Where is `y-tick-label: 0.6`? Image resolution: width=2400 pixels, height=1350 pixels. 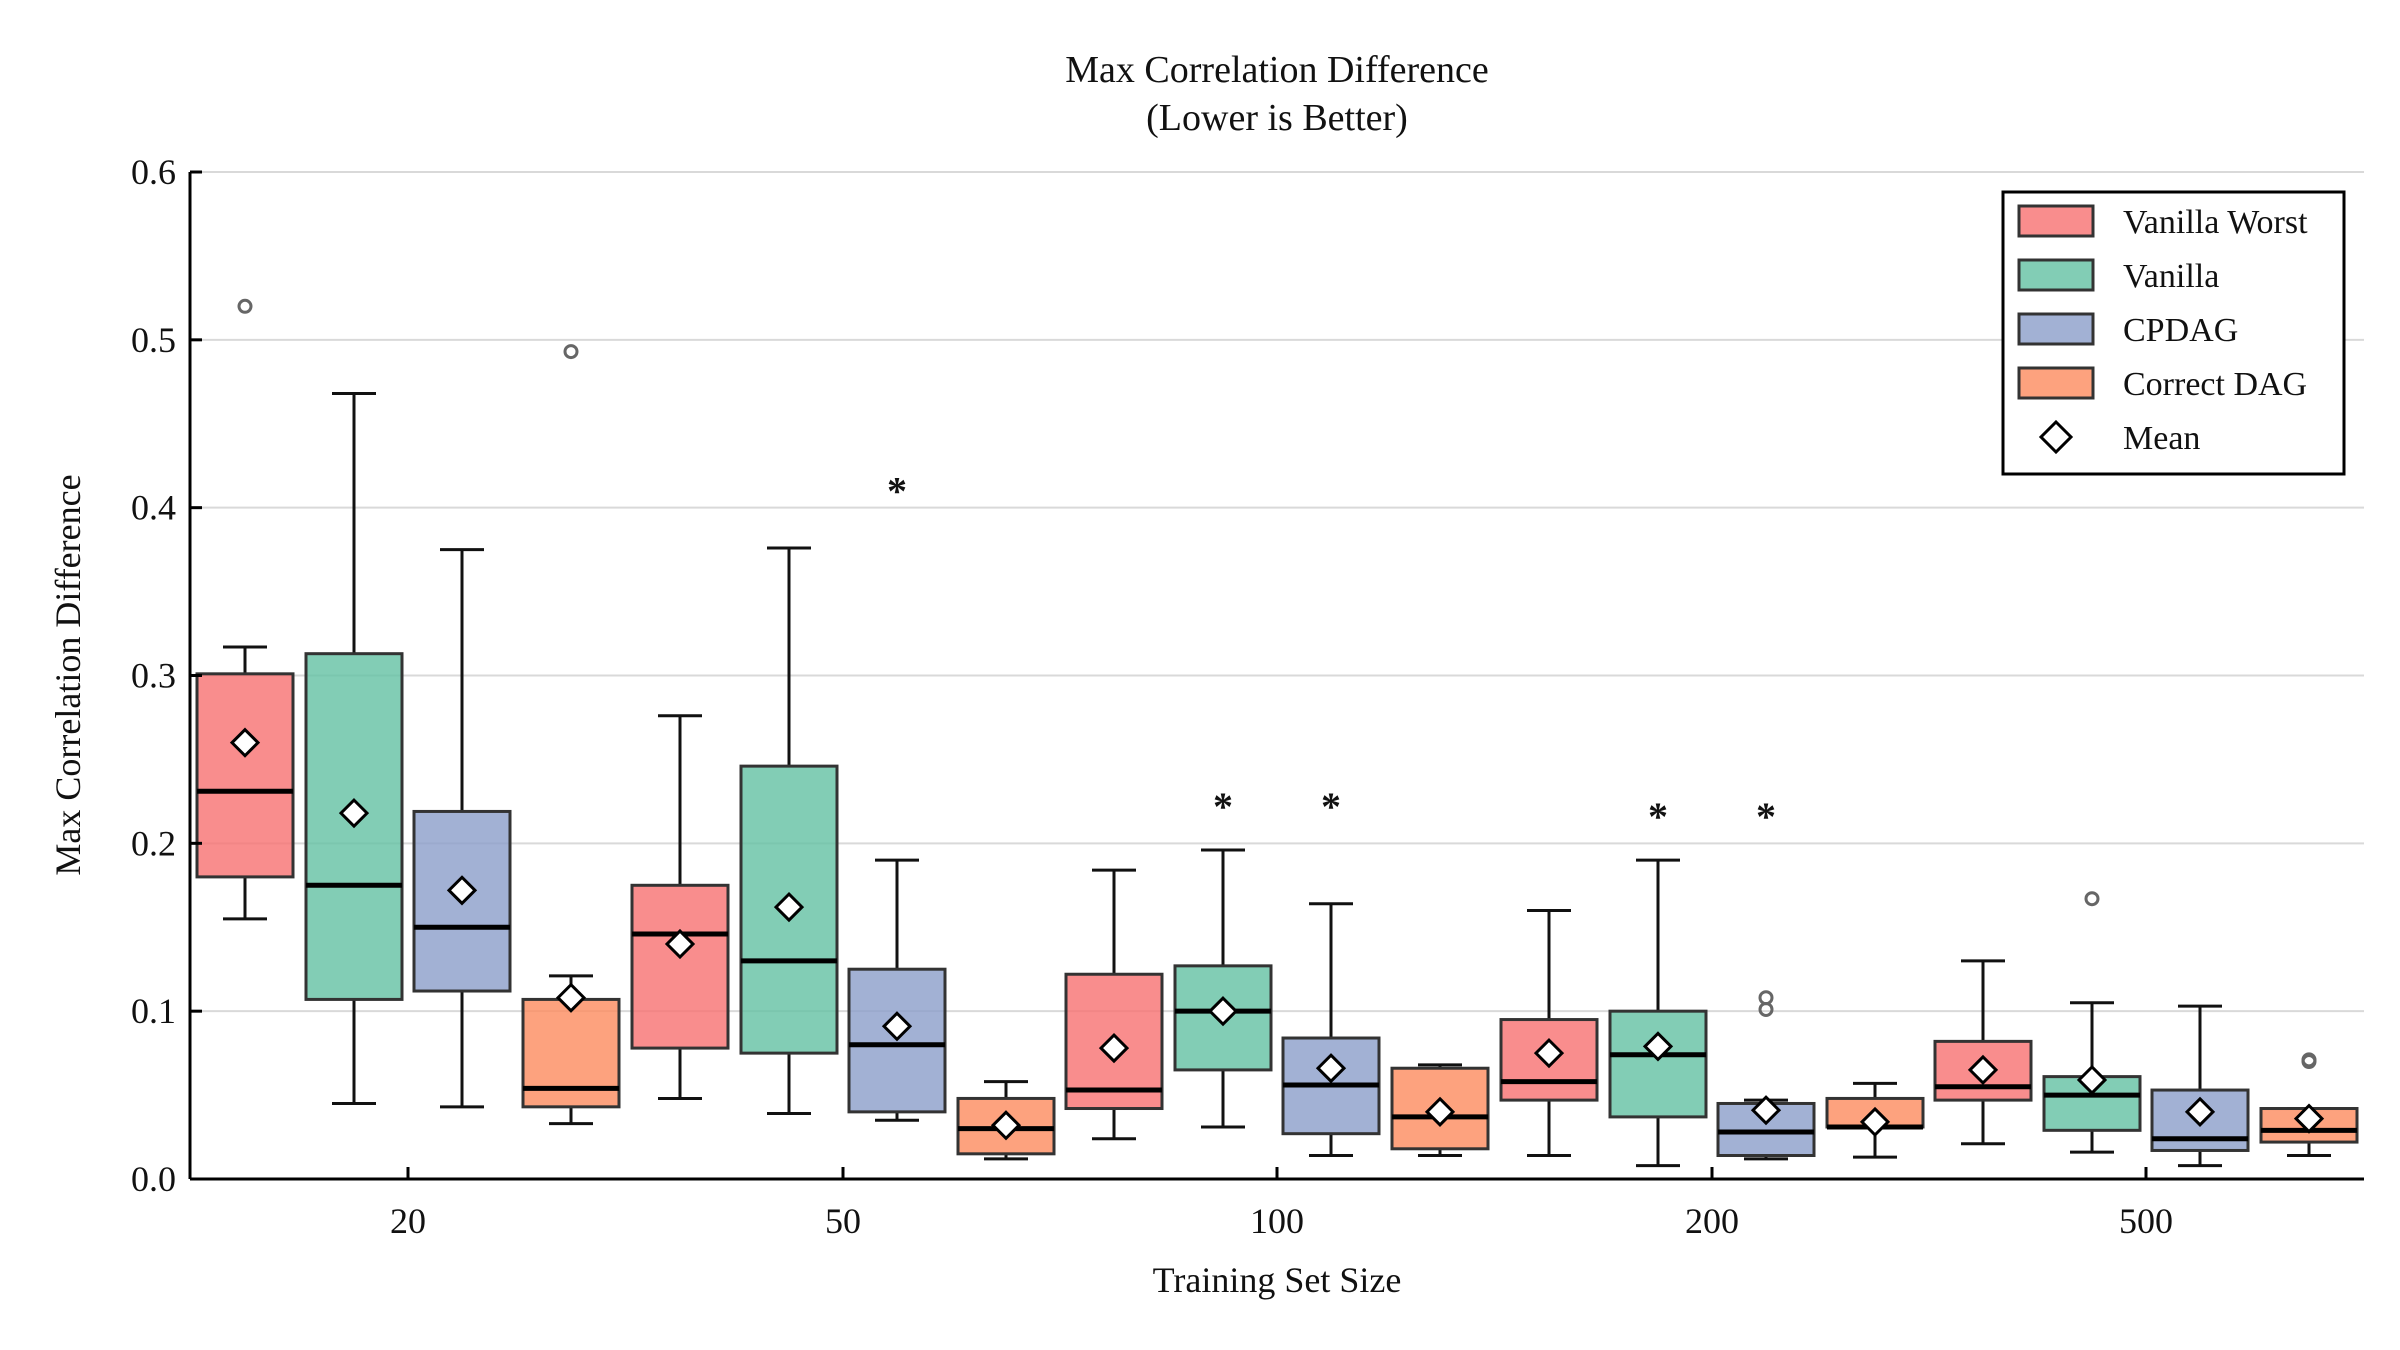
y-tick-label: 0.6 is located at coordinates (153, 172).